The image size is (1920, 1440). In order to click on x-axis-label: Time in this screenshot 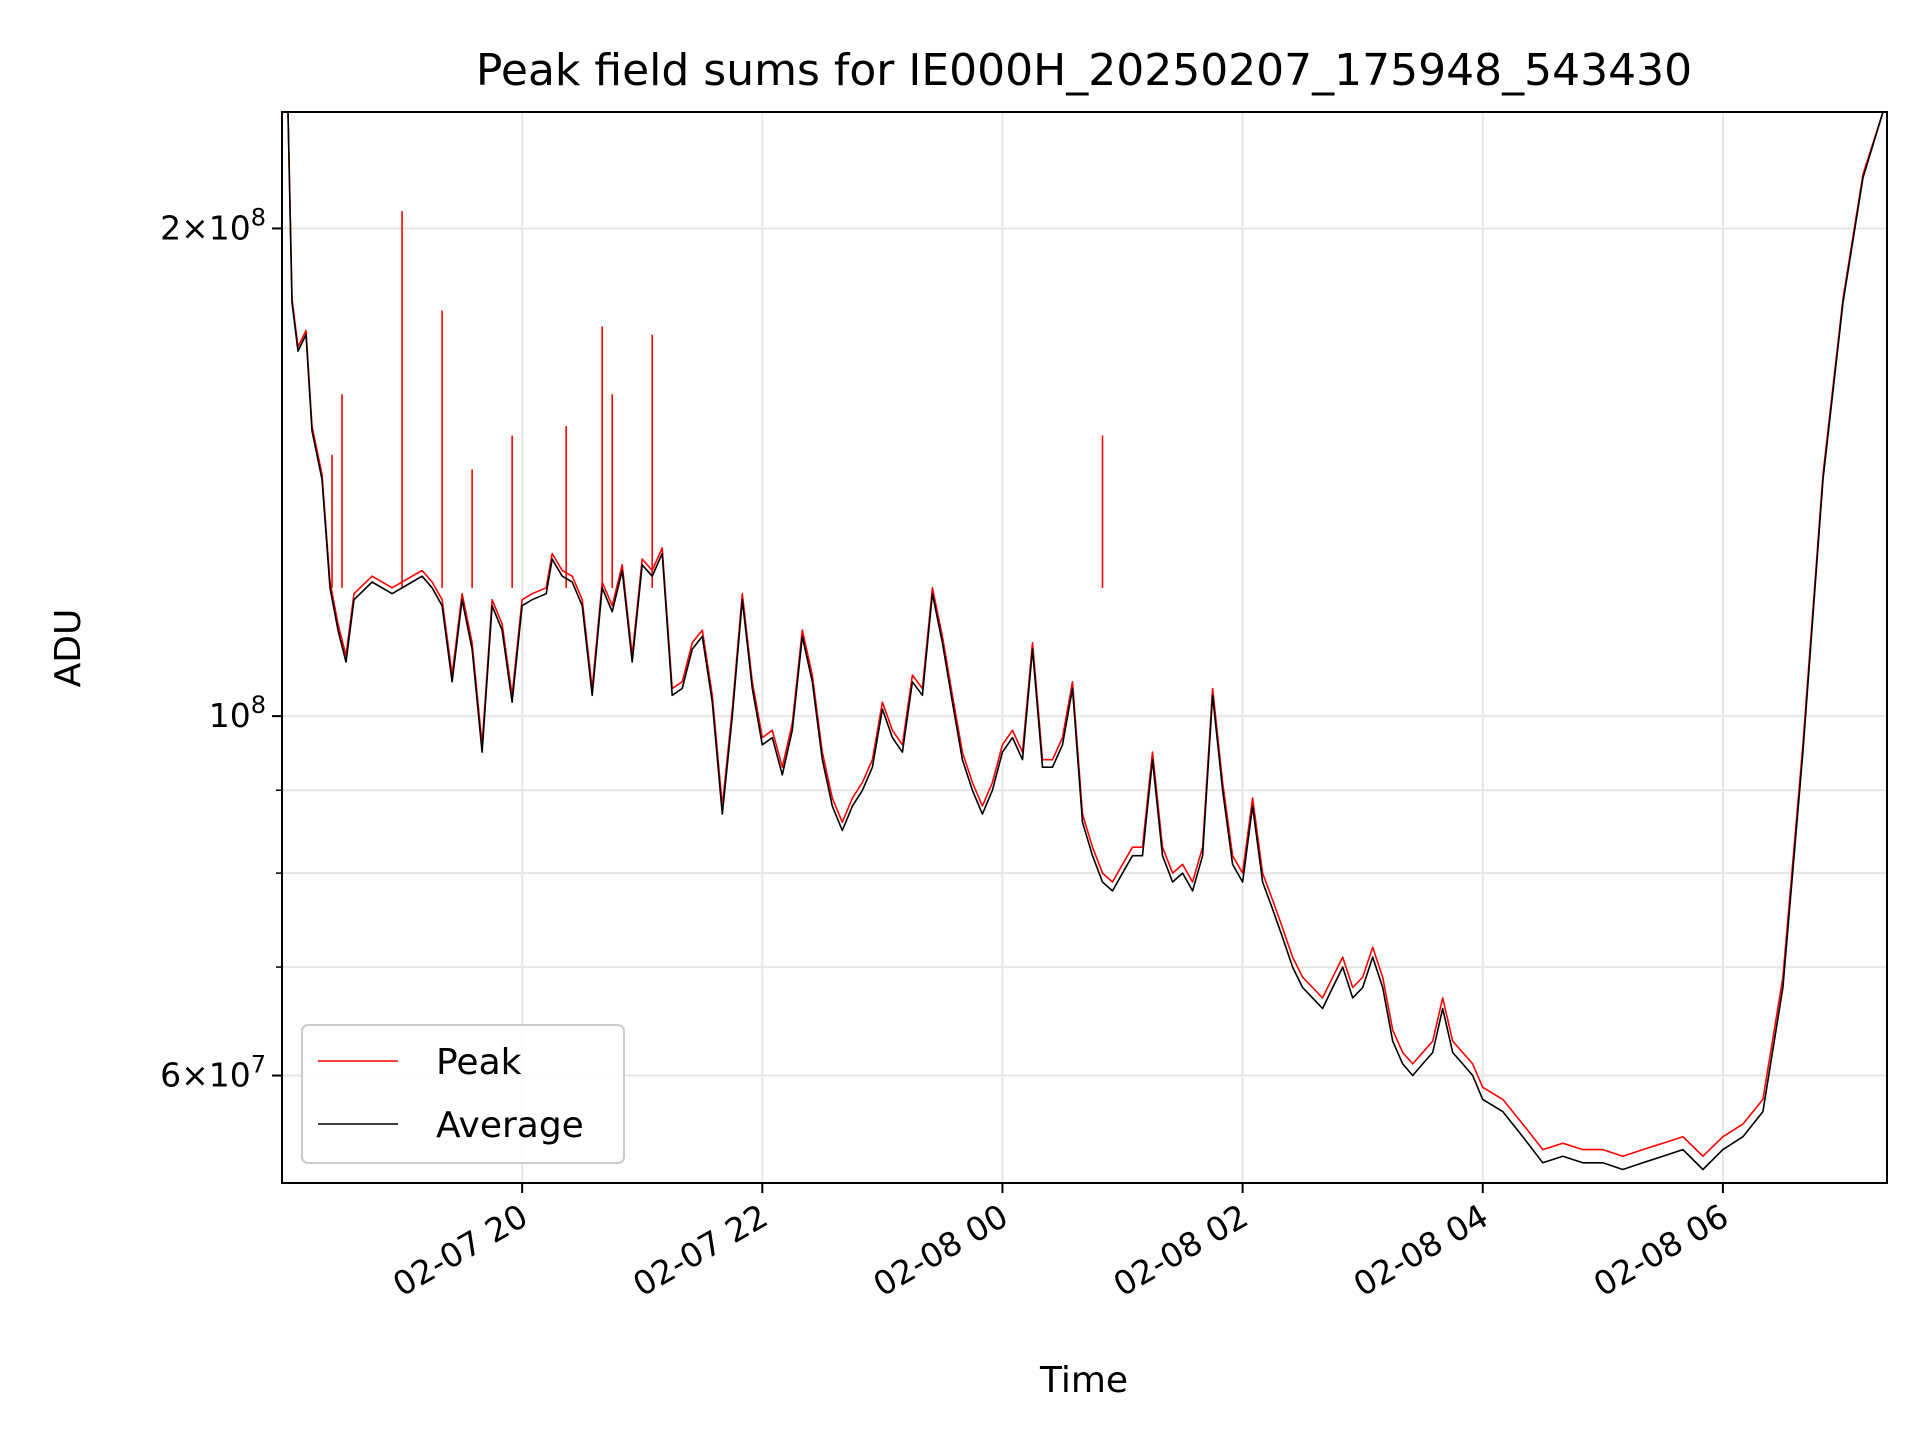, I will do `click(1083, 1380)`.